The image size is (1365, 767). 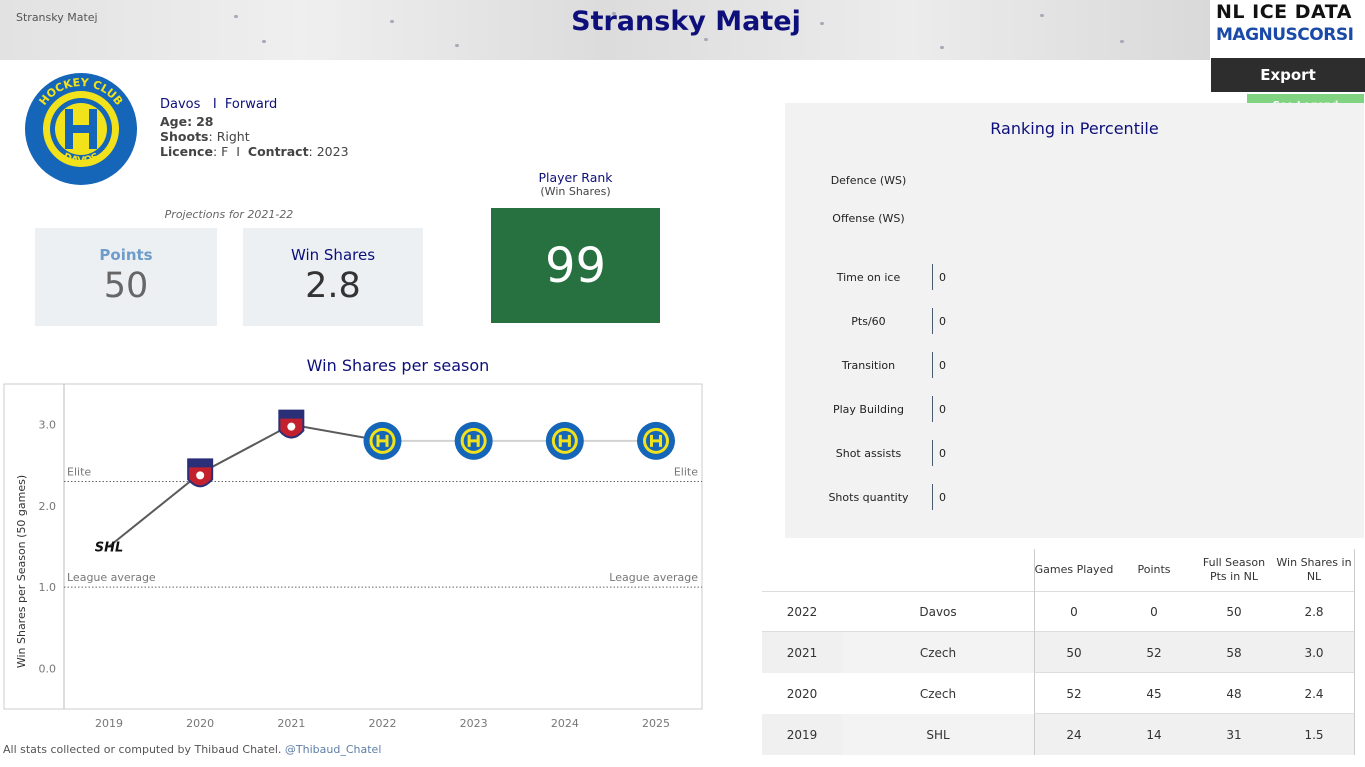 I want to click on cell-pts: 14, so click(x=1154, y=734).